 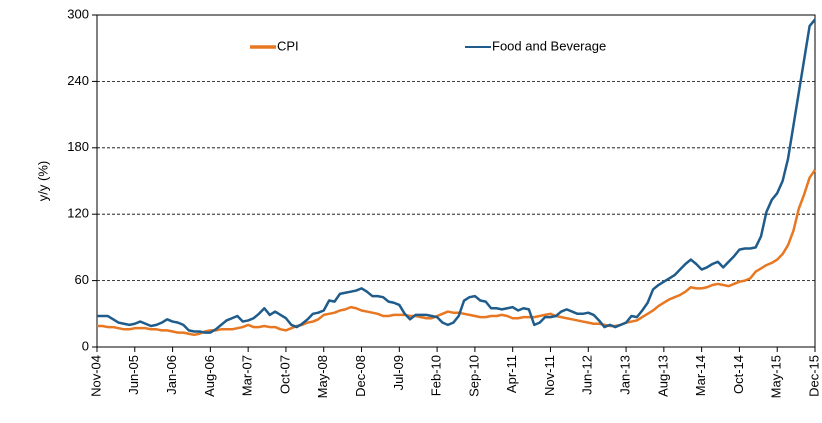 What do you see at coordinates (78, 80) in the screenshot?
I see `y-tick-label: 240` at bounding box center [78, 80].